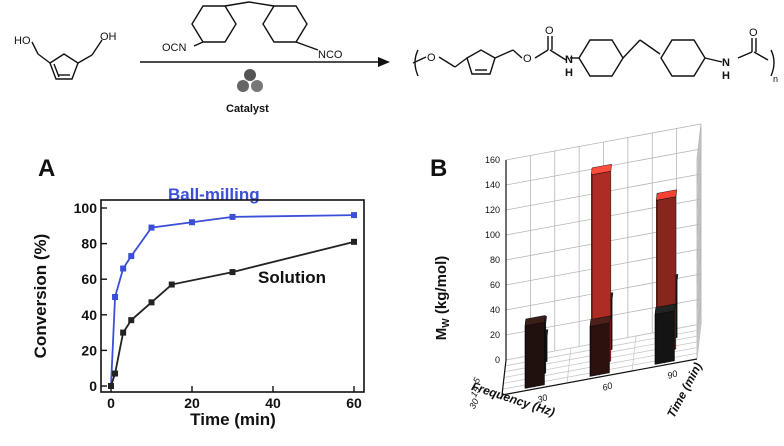 The image size is (784, 446). I want to click on z-tick-label: 0, so click(497, 360).